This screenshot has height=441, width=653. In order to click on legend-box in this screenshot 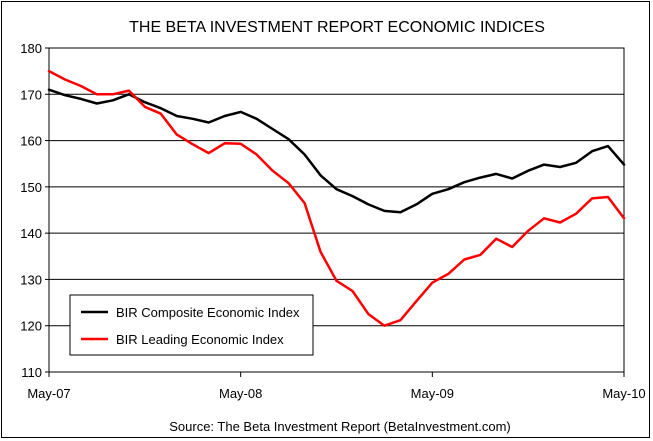, I will do `click(191, 325)`.